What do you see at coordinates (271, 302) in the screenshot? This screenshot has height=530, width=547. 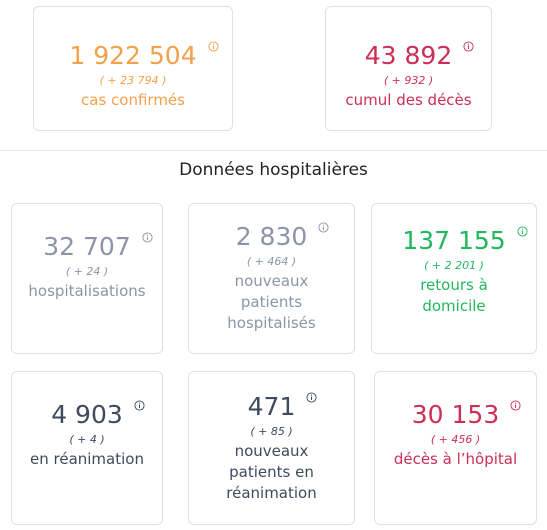 I see `stat-label: nouveaux patients hospitalisés` at bounding box center [271, 302].